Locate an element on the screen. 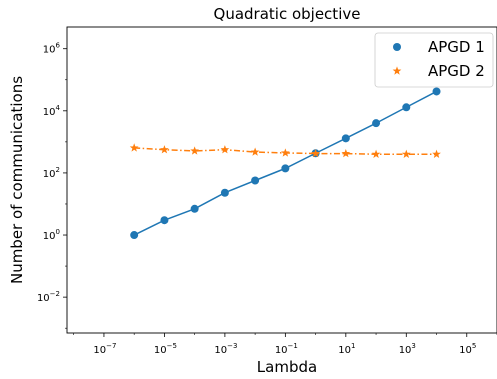 The image size is (497, 379). y-tick-label-exponent: 4 is located at coordinates (58, 108).